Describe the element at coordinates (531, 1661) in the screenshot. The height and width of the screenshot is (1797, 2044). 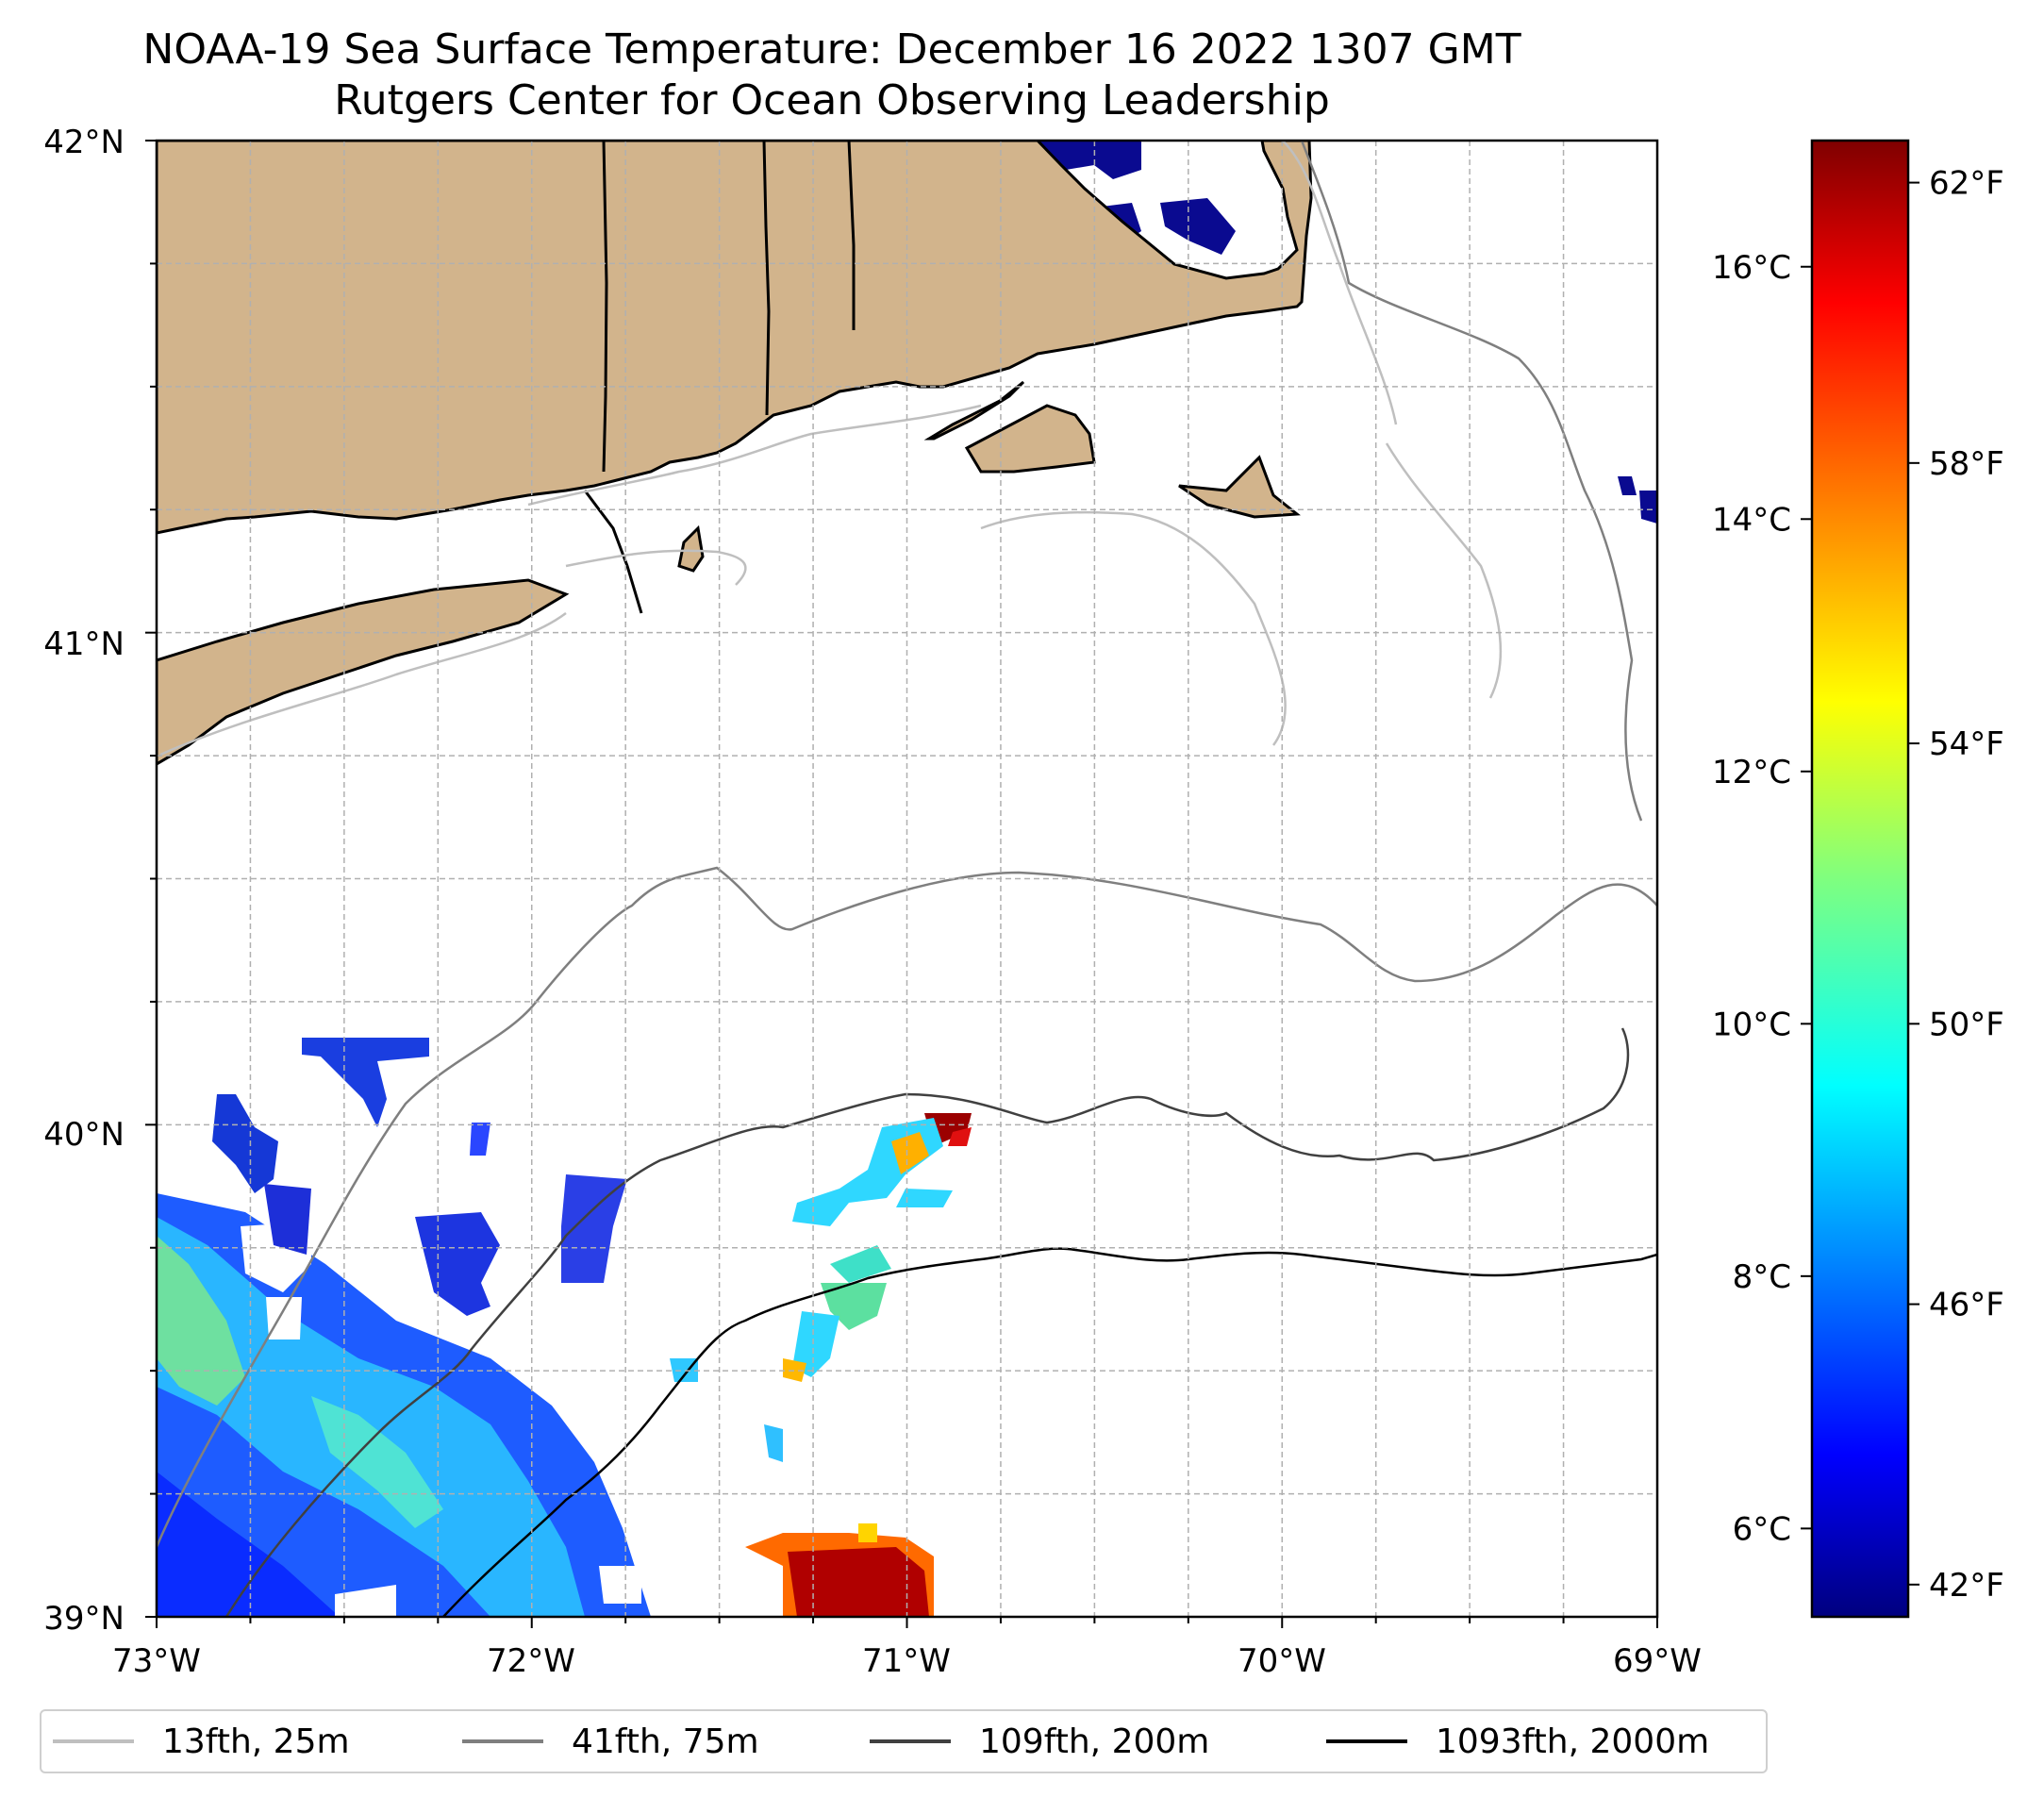
I see `lon-label: 72°W` at that location.